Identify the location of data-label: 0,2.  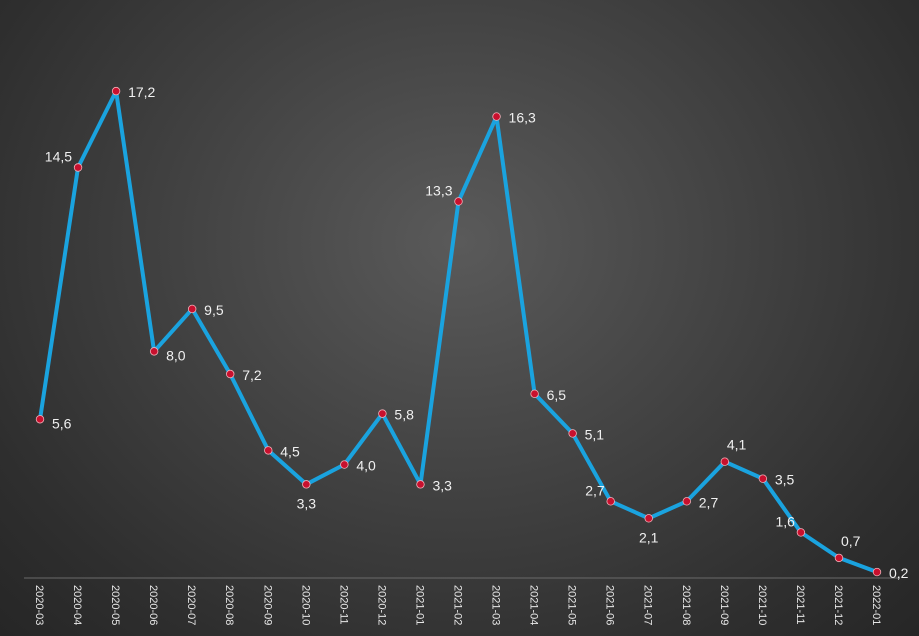
(899, 573).